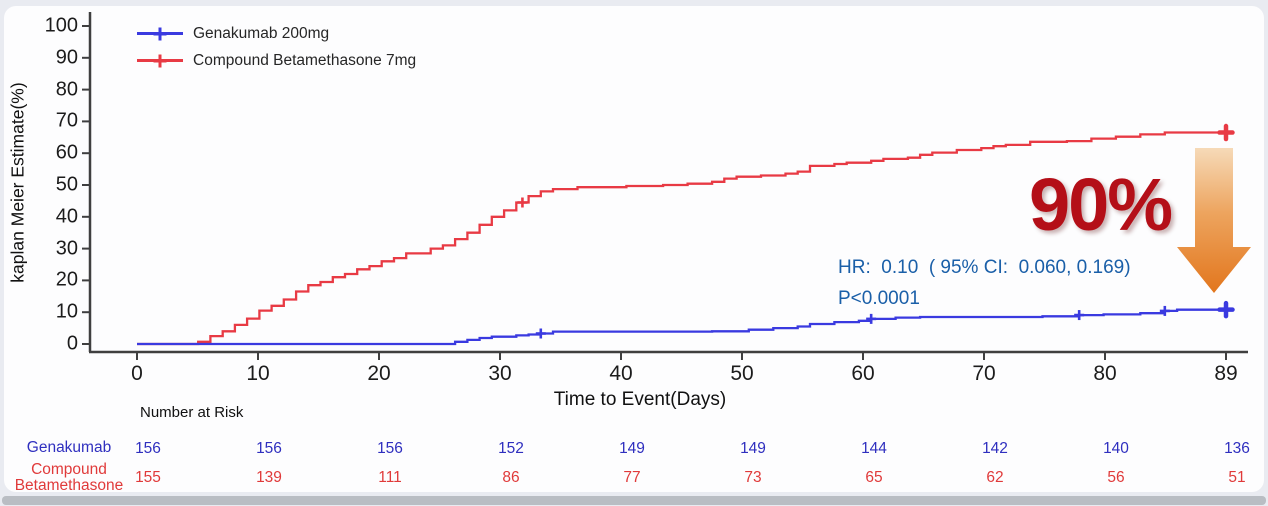  What do you see at coordinates (863, 373) in the screenshot?
I see `x-tick-label: 60` at bounding box center [863, 373].